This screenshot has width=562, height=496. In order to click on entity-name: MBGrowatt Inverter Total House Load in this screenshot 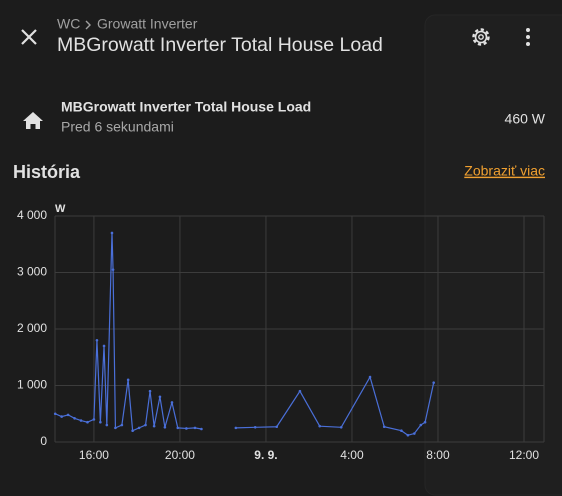, I will do `click(186, 107)`.